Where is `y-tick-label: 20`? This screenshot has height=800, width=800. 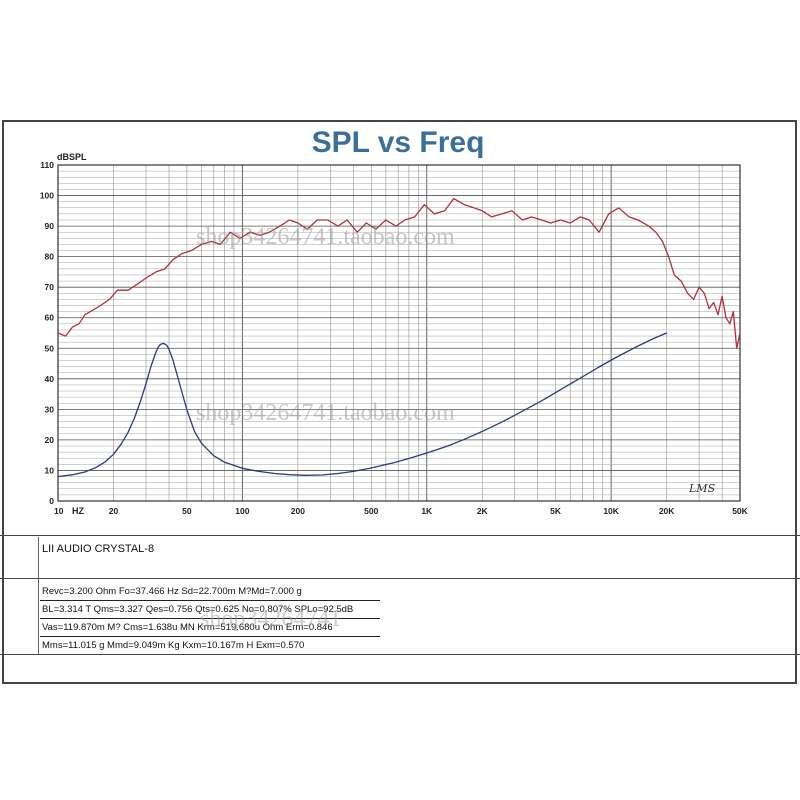 y-tick-label: 20 is located at coordinates (50, 440).